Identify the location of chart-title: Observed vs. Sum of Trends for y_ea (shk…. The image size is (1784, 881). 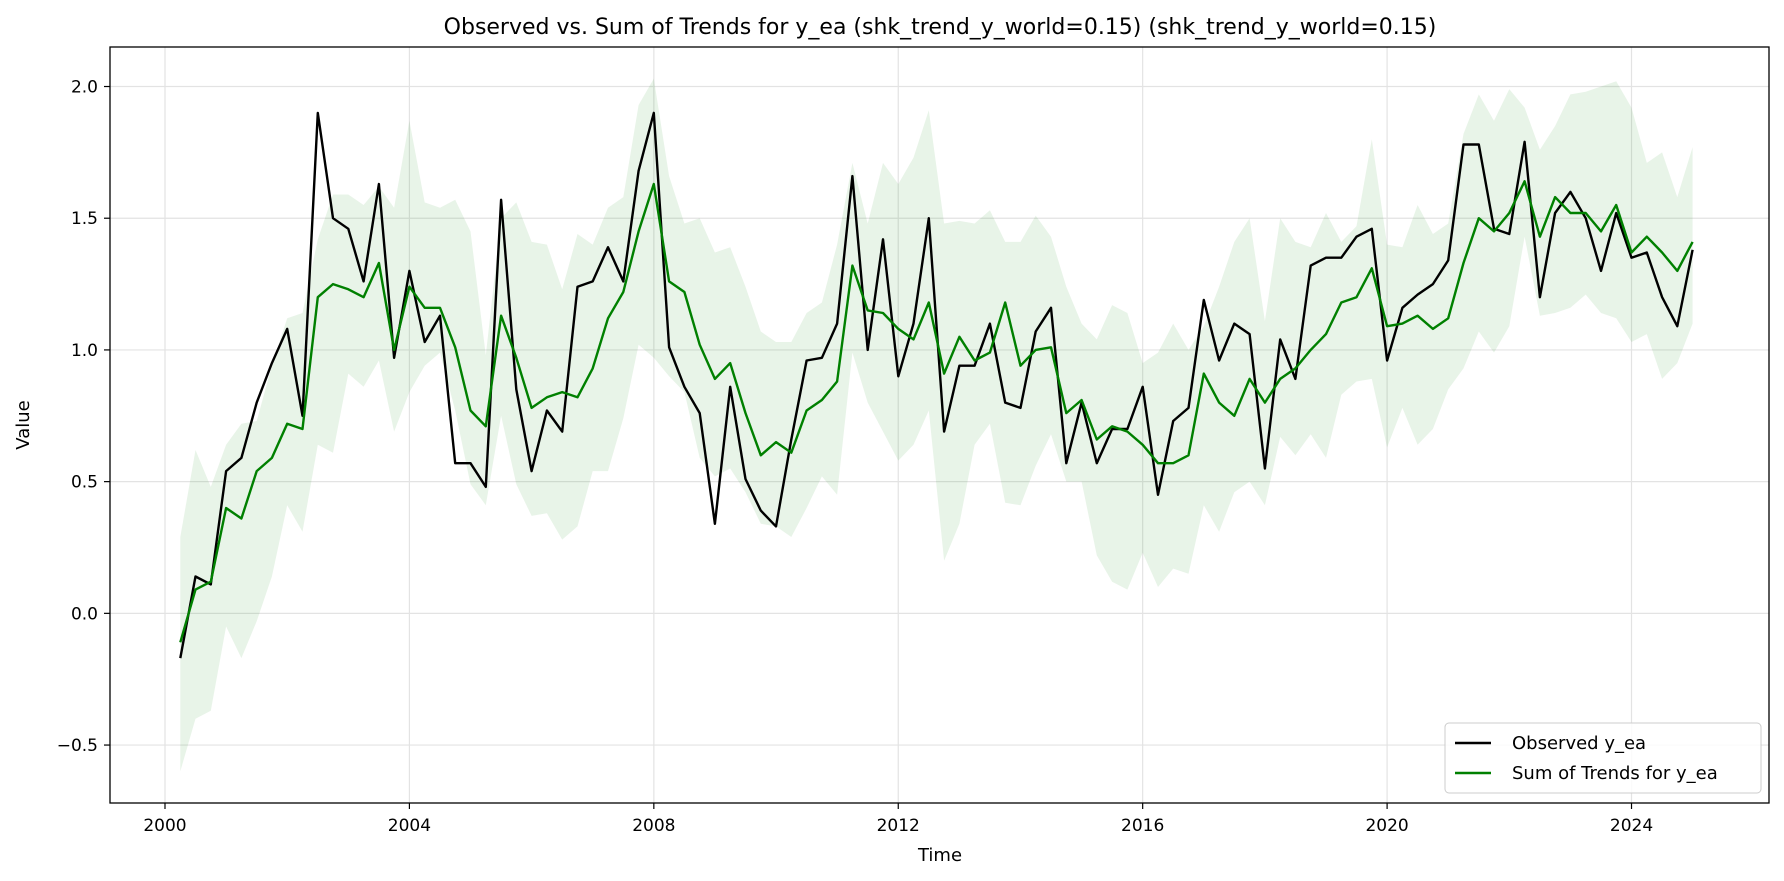
(940, 27).